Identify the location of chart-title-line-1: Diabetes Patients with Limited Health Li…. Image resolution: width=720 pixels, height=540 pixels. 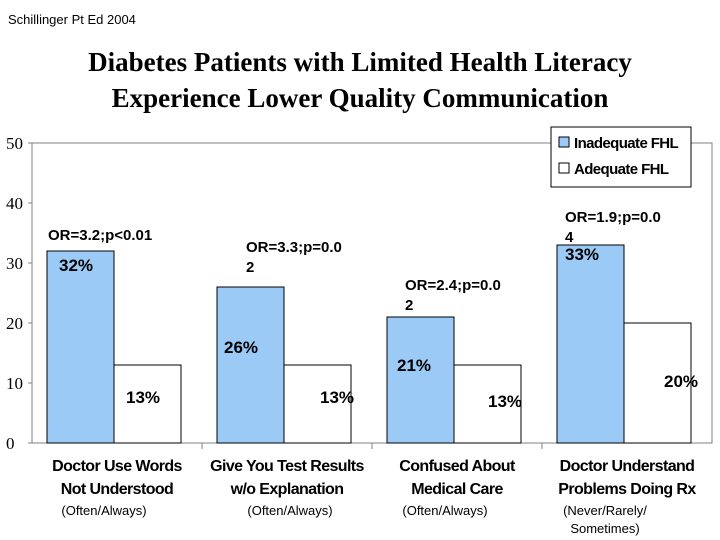
(360, 62).